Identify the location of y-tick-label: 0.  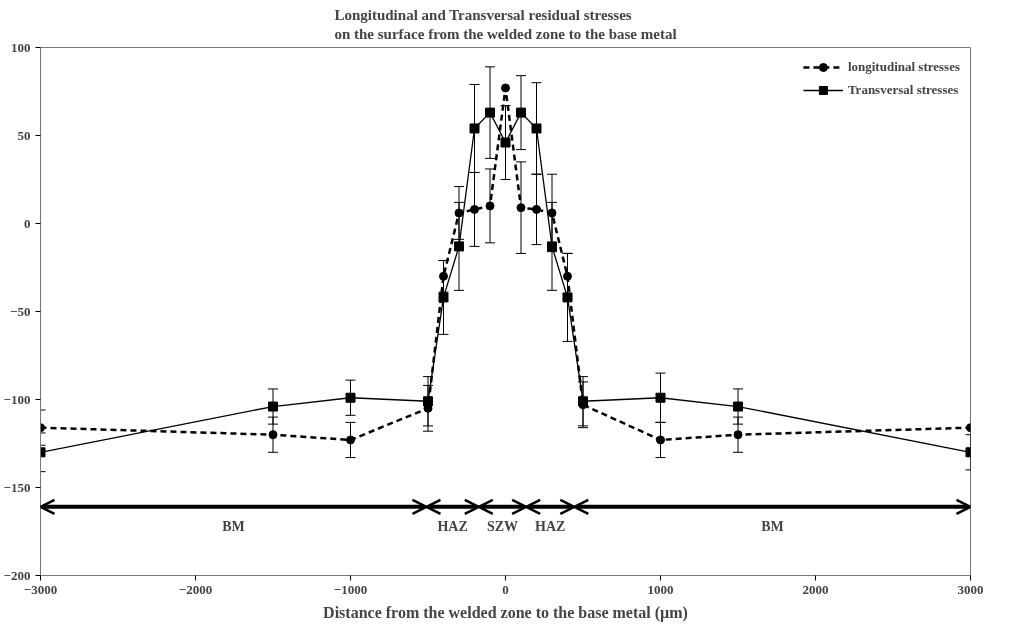
(27, 223).